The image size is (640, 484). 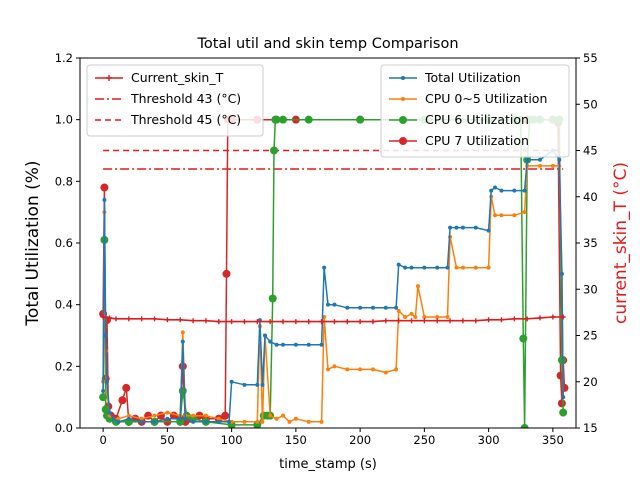 I want to click on legend-right-label: Total Utilization, so click(x=472, y=77).